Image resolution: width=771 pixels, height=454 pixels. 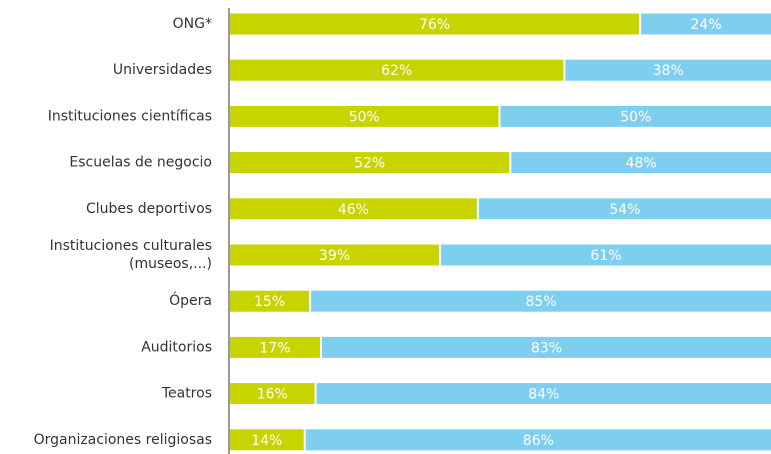 I want to click on y-tick-label: Ópera, so click(x=190, y=300).